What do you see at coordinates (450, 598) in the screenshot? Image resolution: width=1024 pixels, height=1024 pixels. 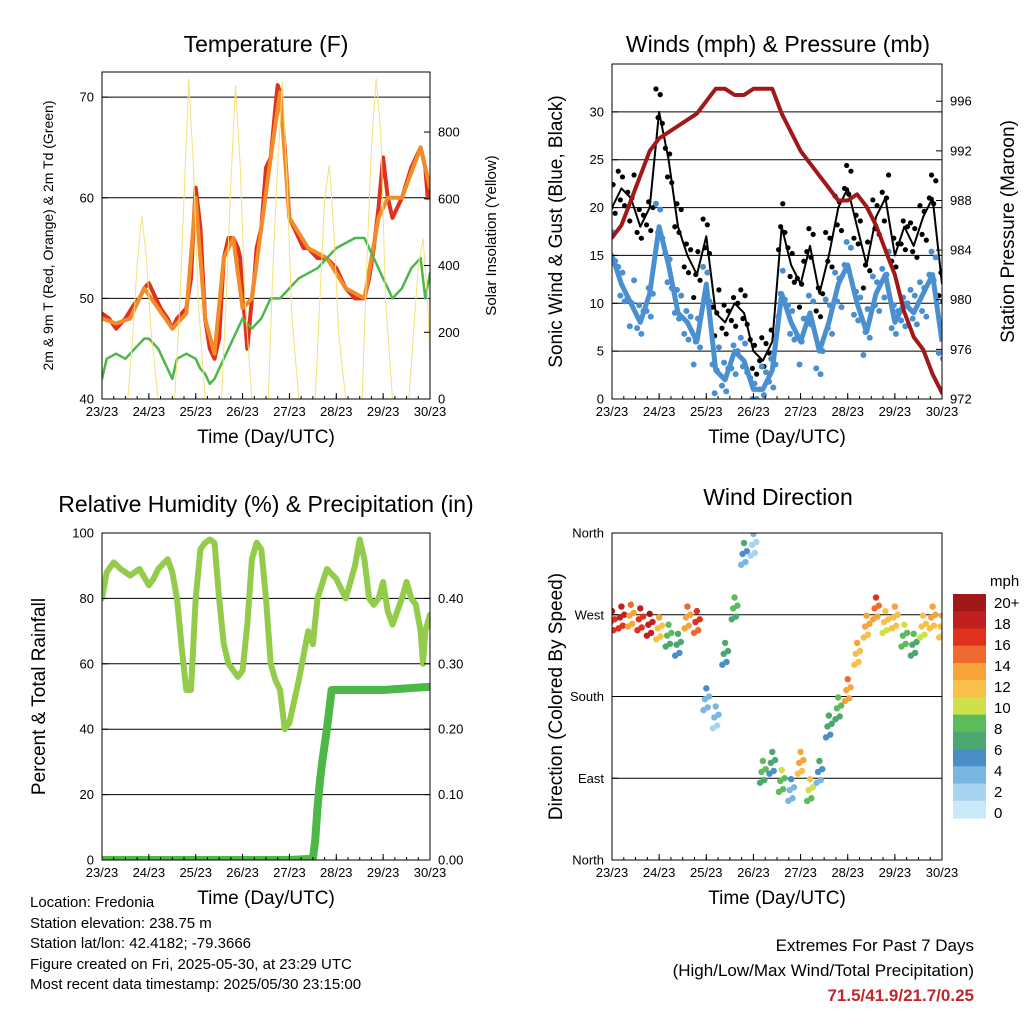 I see `y2-tick-label: 0.40` at bounding box center [450, 598].